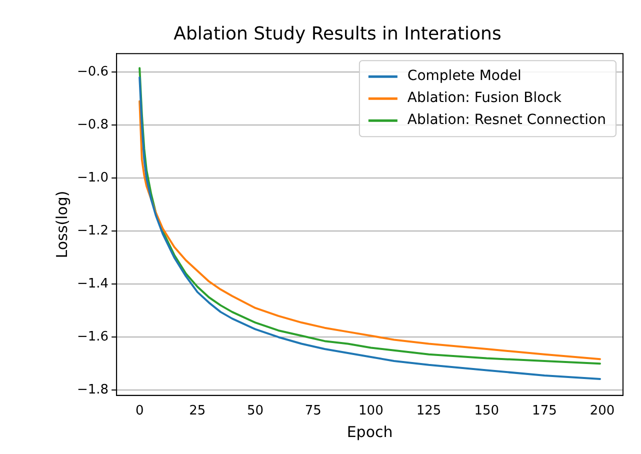 This screenshot has width=641, height=454. What do you see at coordinates (197, 411) in the screenshot?
I see `x-tick-label: 25` at bounding box center [197, 411].